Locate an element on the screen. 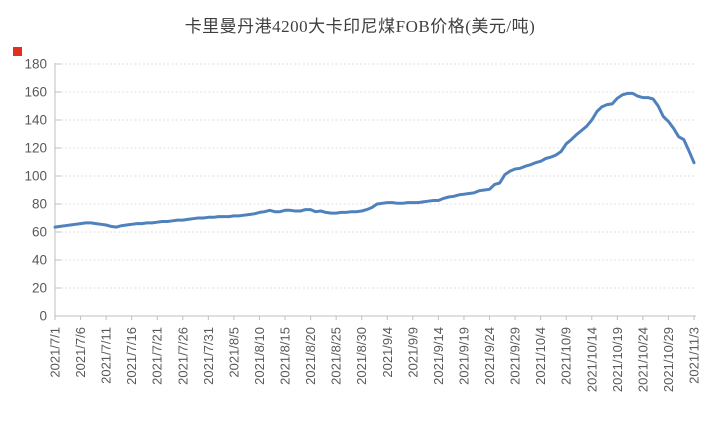 The image size is (720, 432). y-axis-label: 0 is located at coordinates (43, 316).